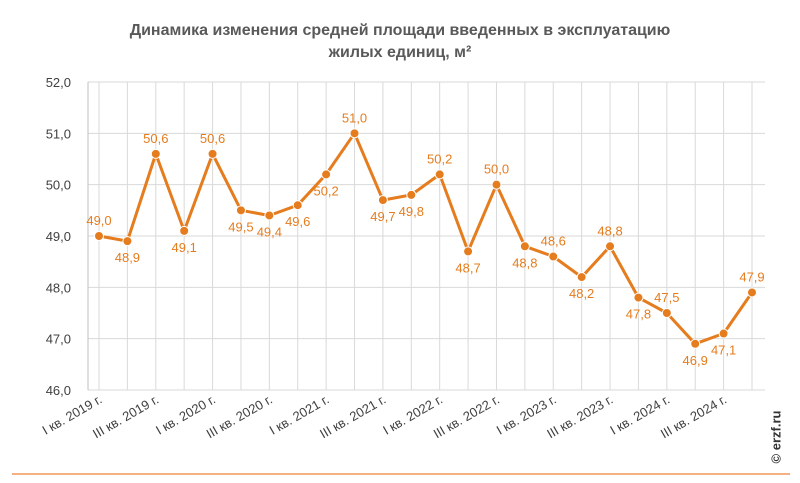 The height and width of the screenshot is (483, 800). I want to click on data-label: 49,1, so click(184, 247).